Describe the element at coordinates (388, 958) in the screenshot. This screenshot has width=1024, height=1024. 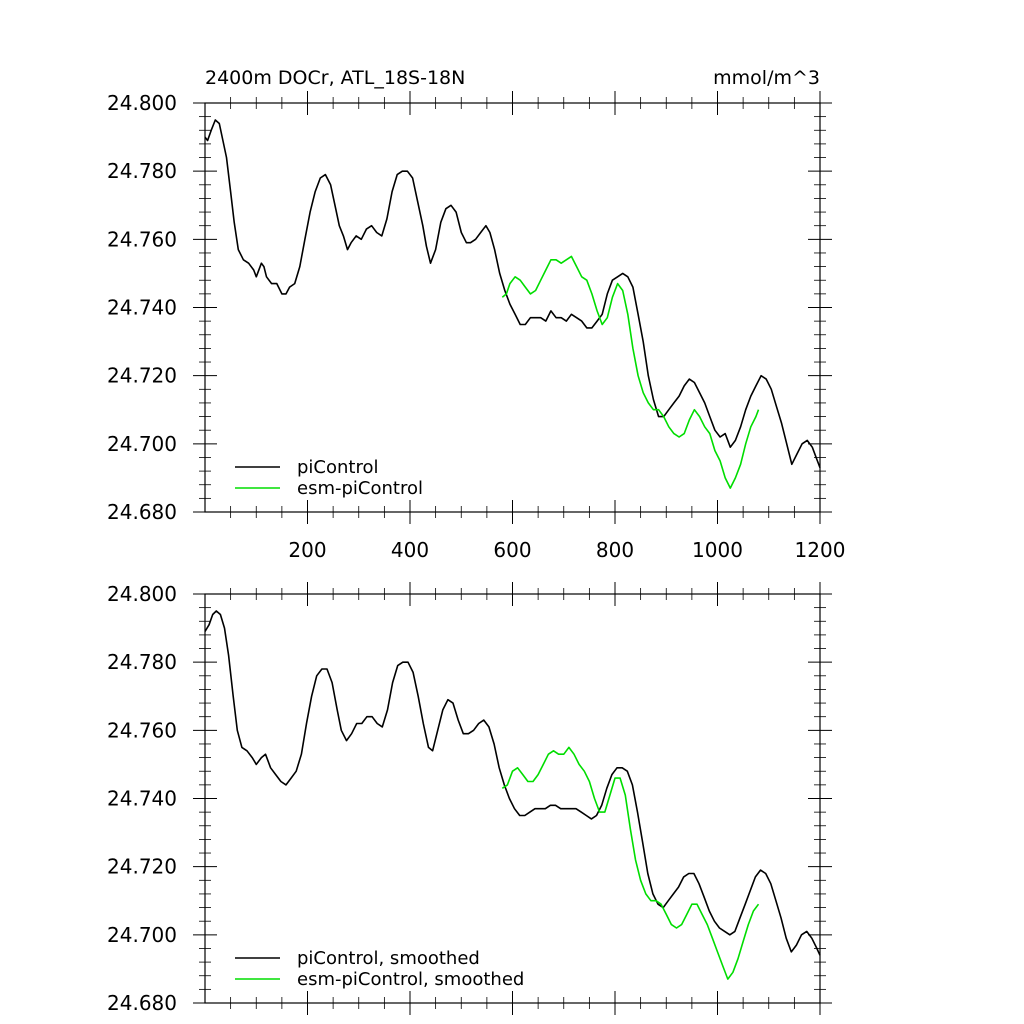
I see `legend-label: piControl, smoothed` at that location.